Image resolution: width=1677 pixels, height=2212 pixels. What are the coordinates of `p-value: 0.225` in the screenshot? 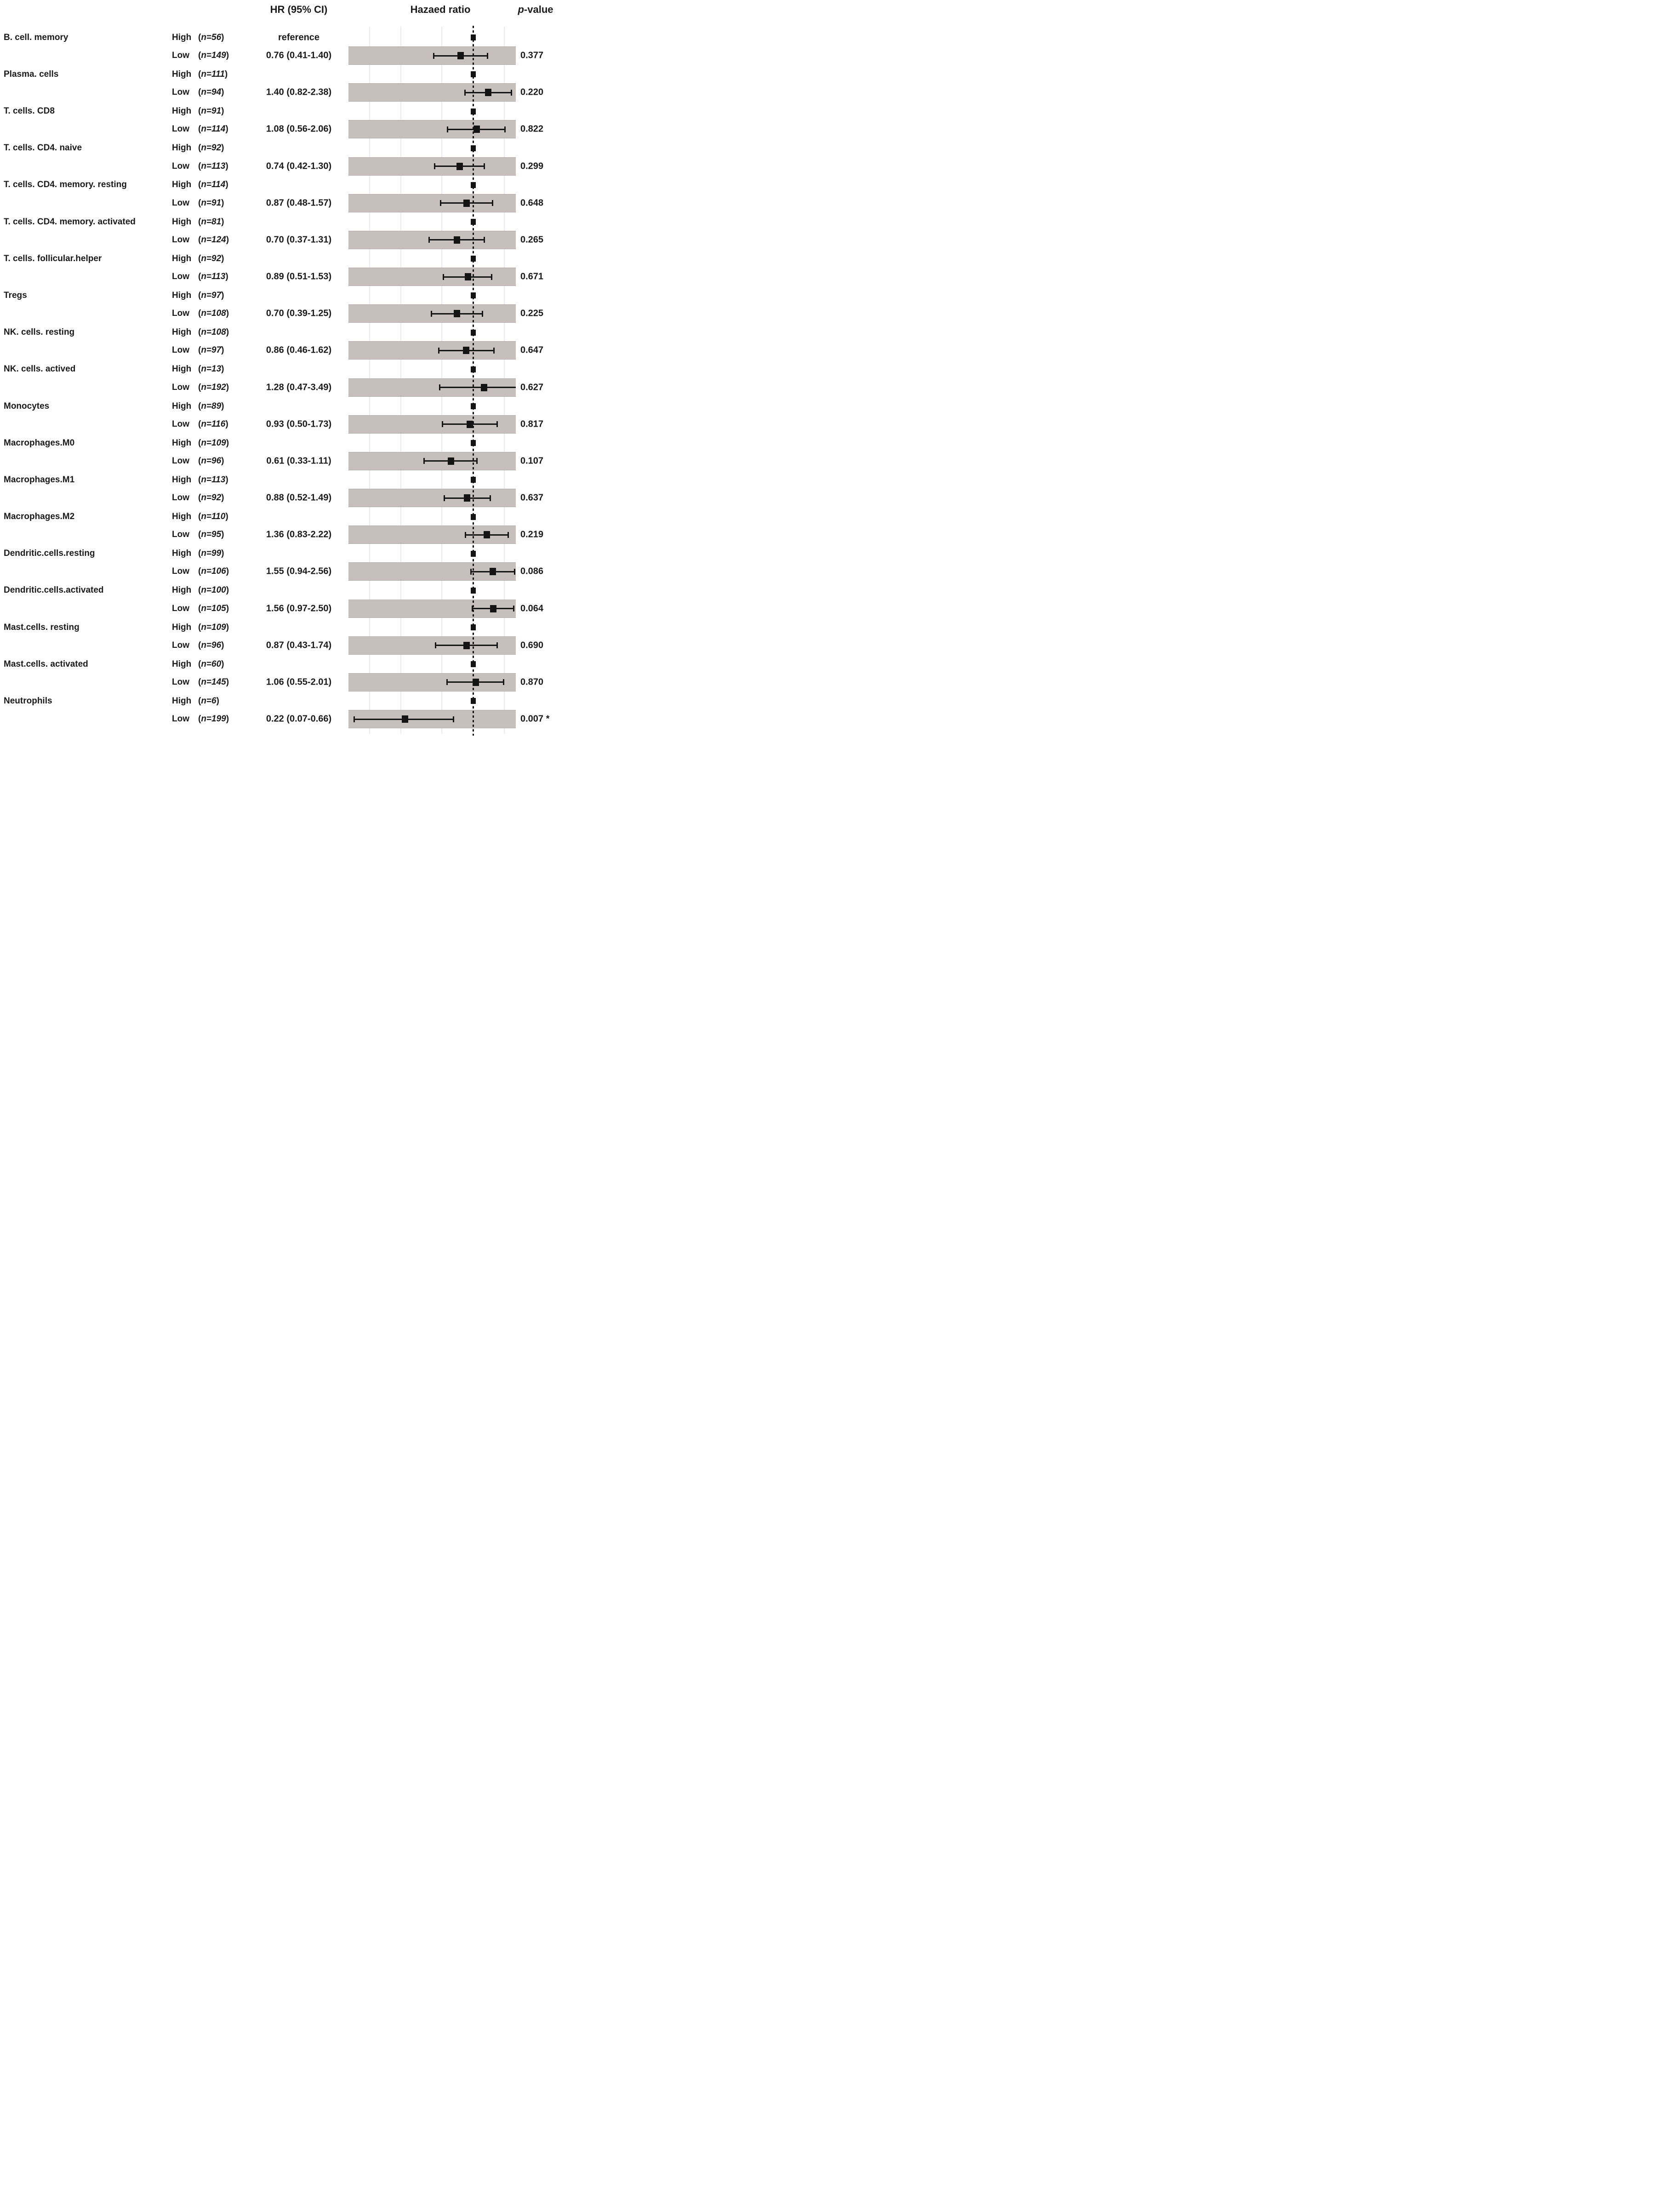 It's located at (532, 313).